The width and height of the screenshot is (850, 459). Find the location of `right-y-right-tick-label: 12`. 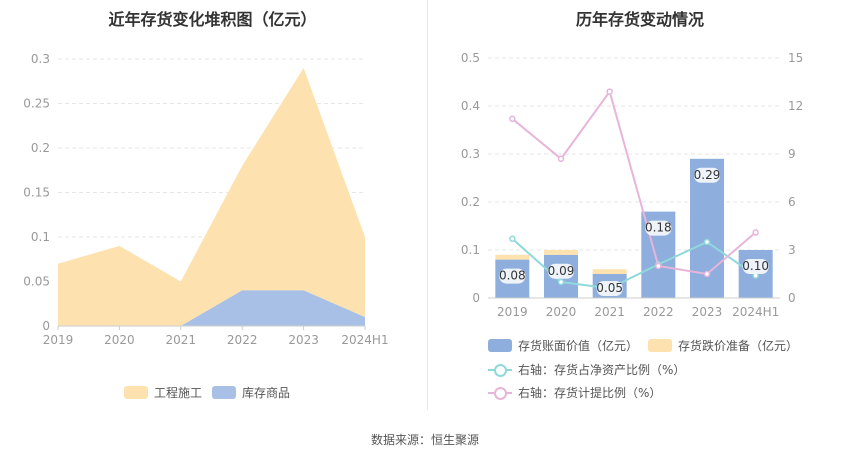

right-y-right-tick-label: 12 is located at coordinates (795, 106).